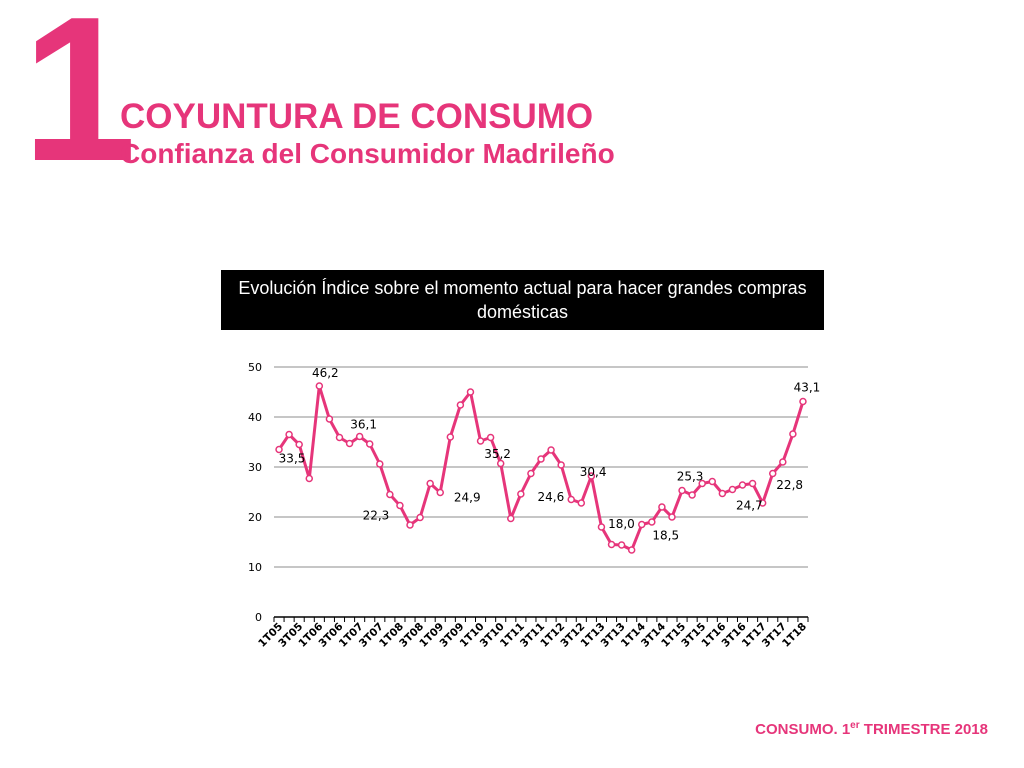 The width and height of the screenshot is (1024, 768). I want to click on y-tick-label: 50, so click(255, 367).